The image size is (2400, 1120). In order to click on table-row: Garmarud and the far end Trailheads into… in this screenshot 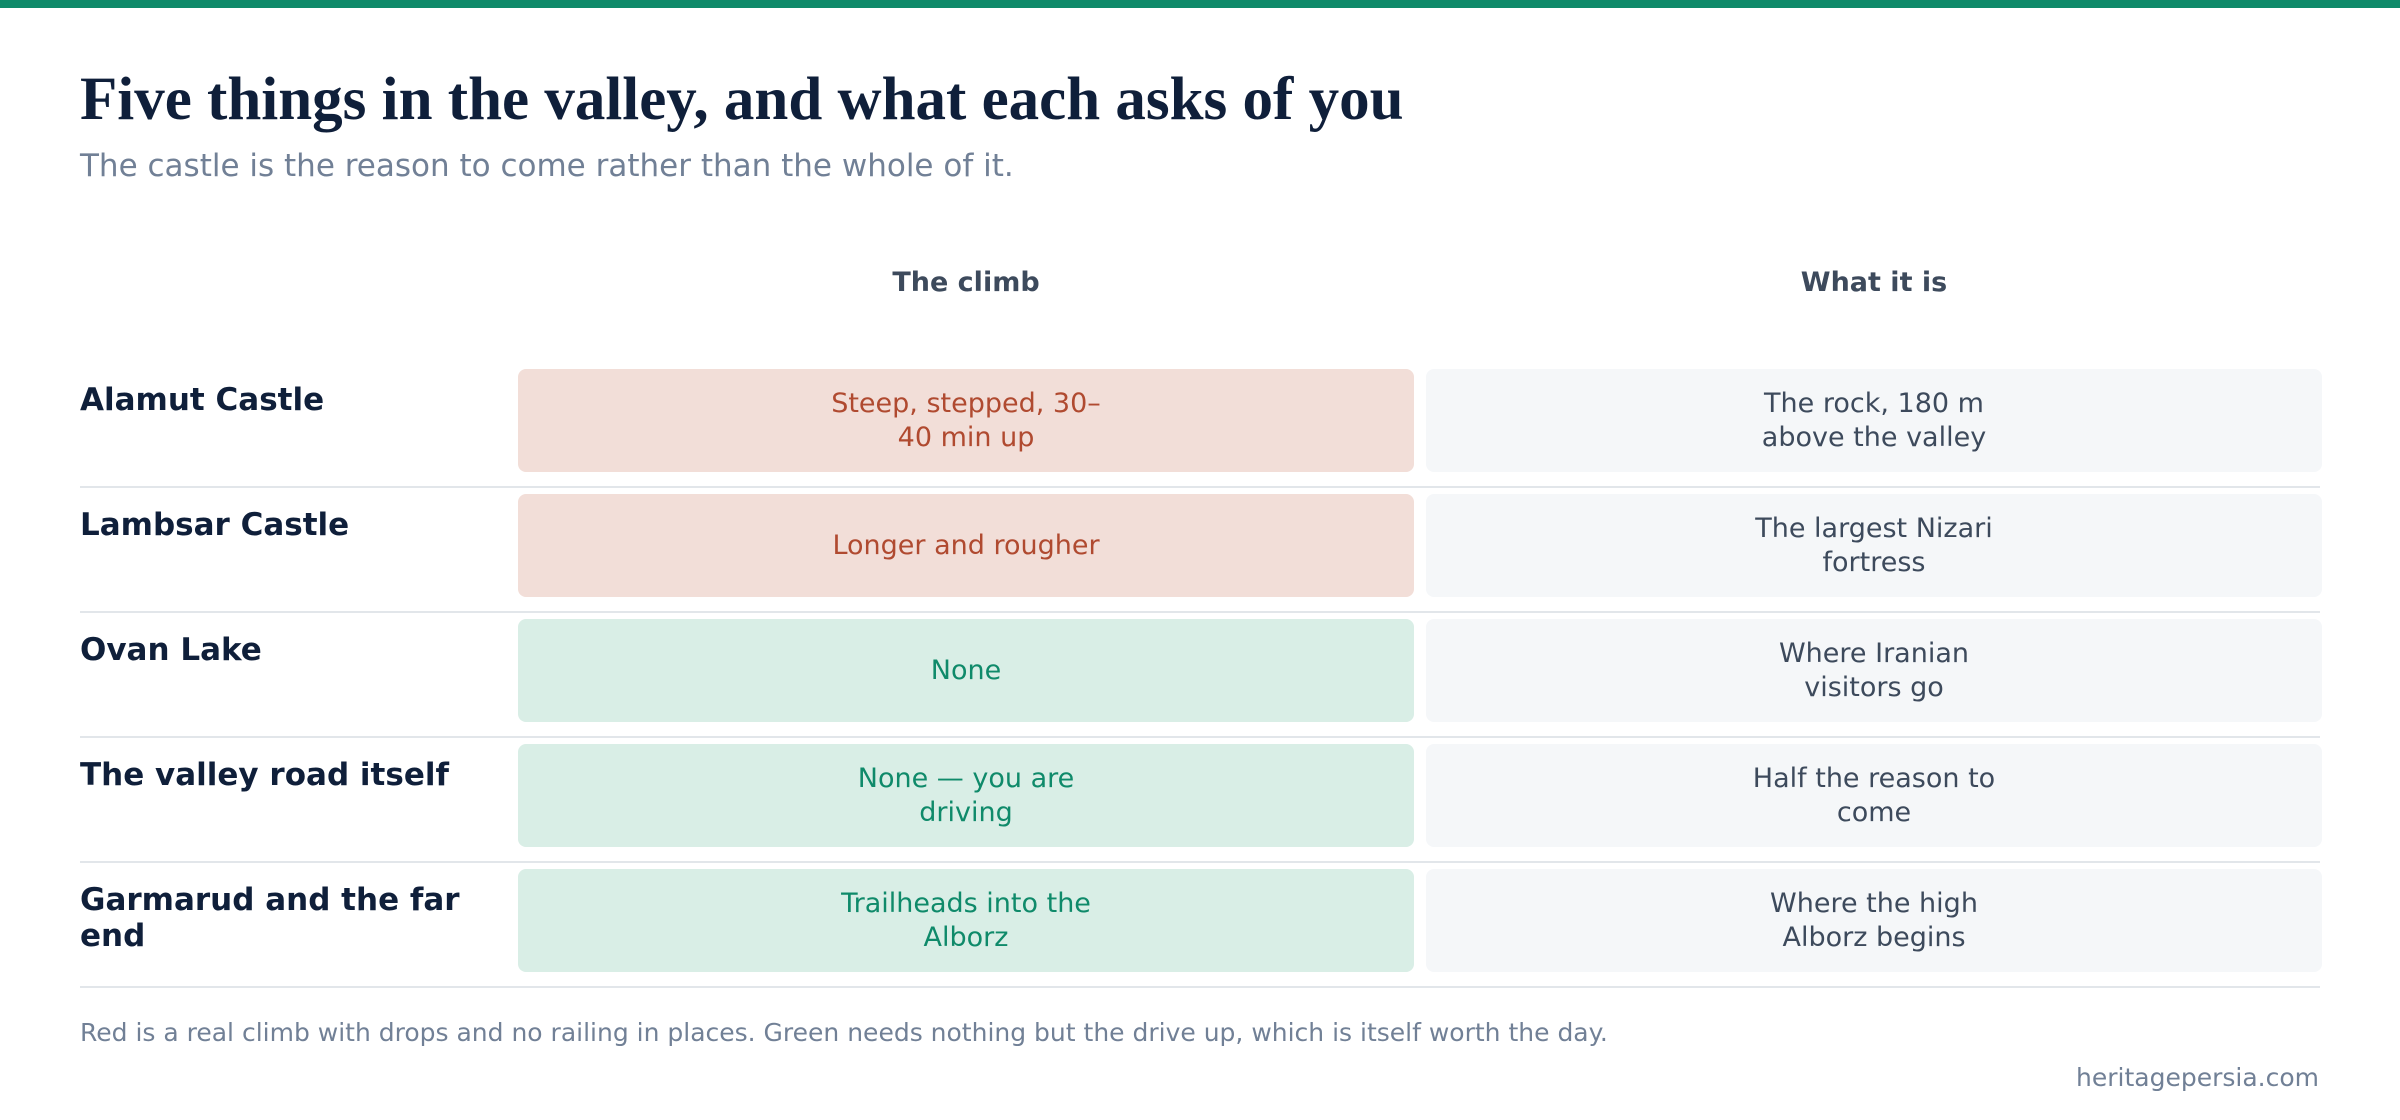, I will do `click(1201, 925)`.